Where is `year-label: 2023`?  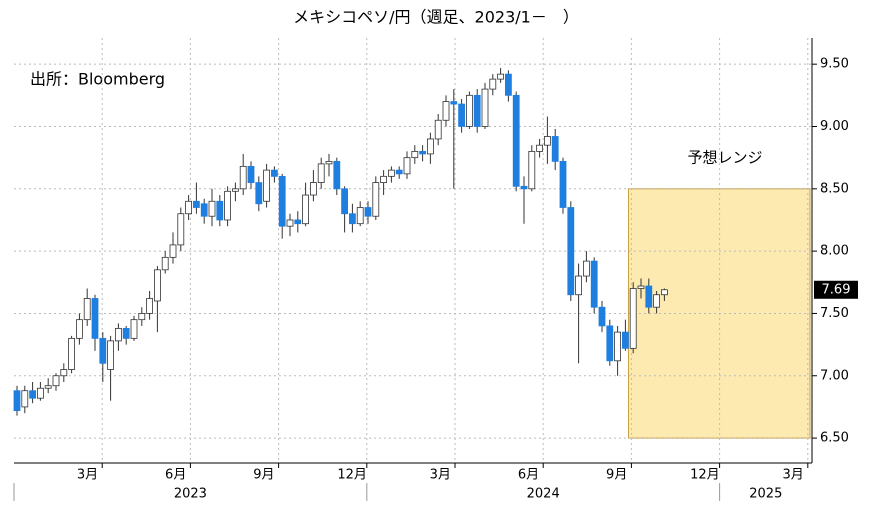 year-label: 2023 is located at coordinates (190, 494).